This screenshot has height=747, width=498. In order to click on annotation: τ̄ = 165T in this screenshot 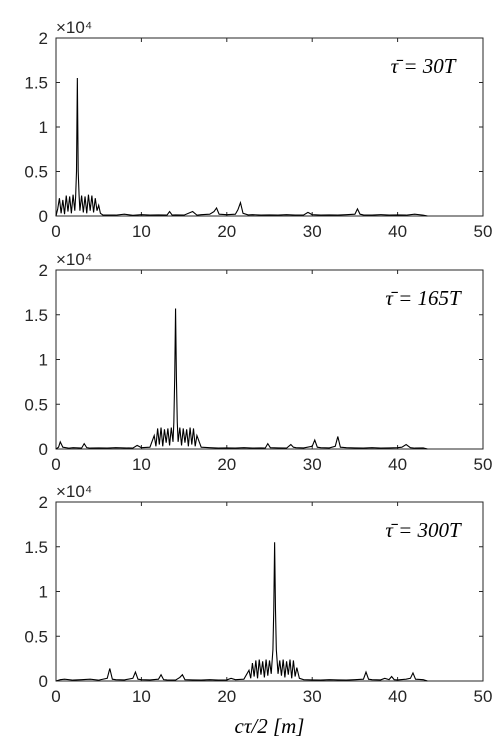, I will do `click(423, 298)`.